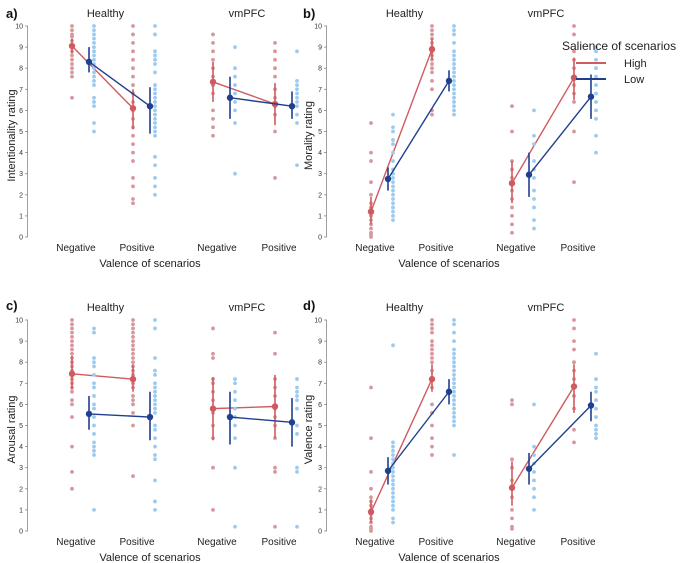  I want to click on series-line-high, so click(401, 445).